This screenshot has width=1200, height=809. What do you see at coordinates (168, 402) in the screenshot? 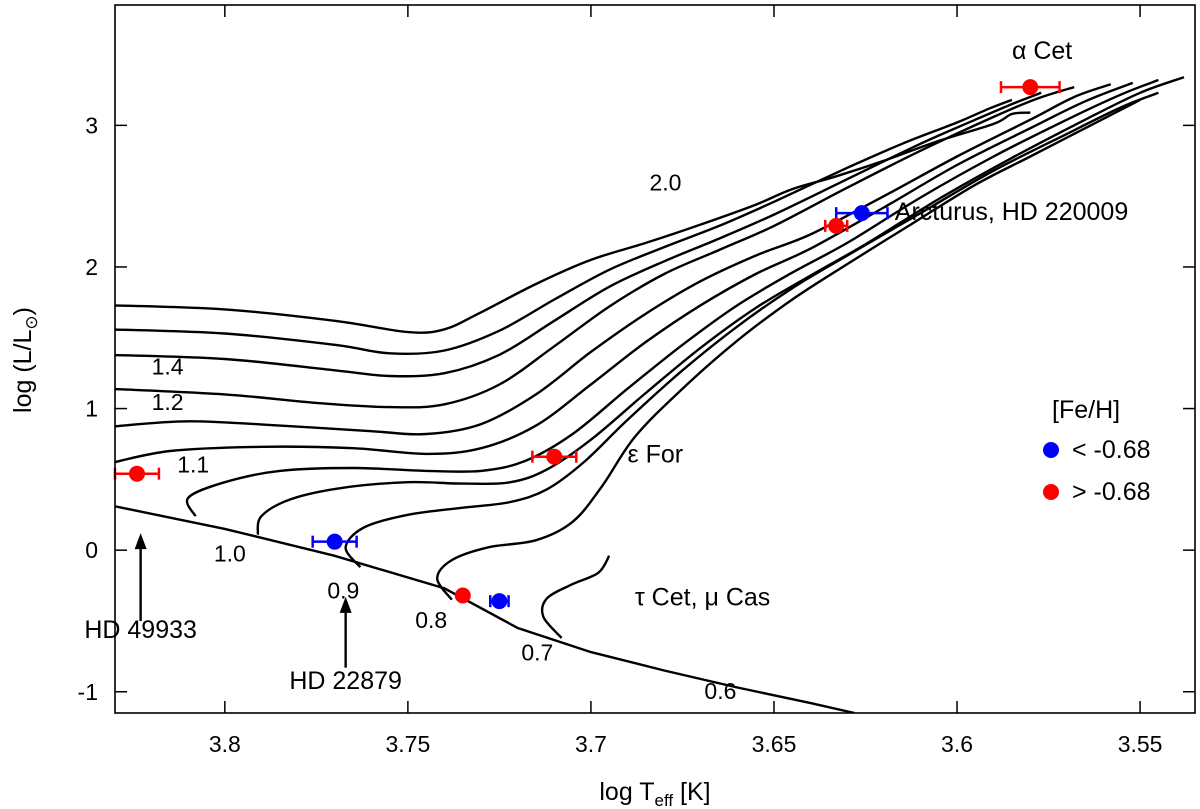
I see `track-label: 1.2` at bounding box center [168, 402].